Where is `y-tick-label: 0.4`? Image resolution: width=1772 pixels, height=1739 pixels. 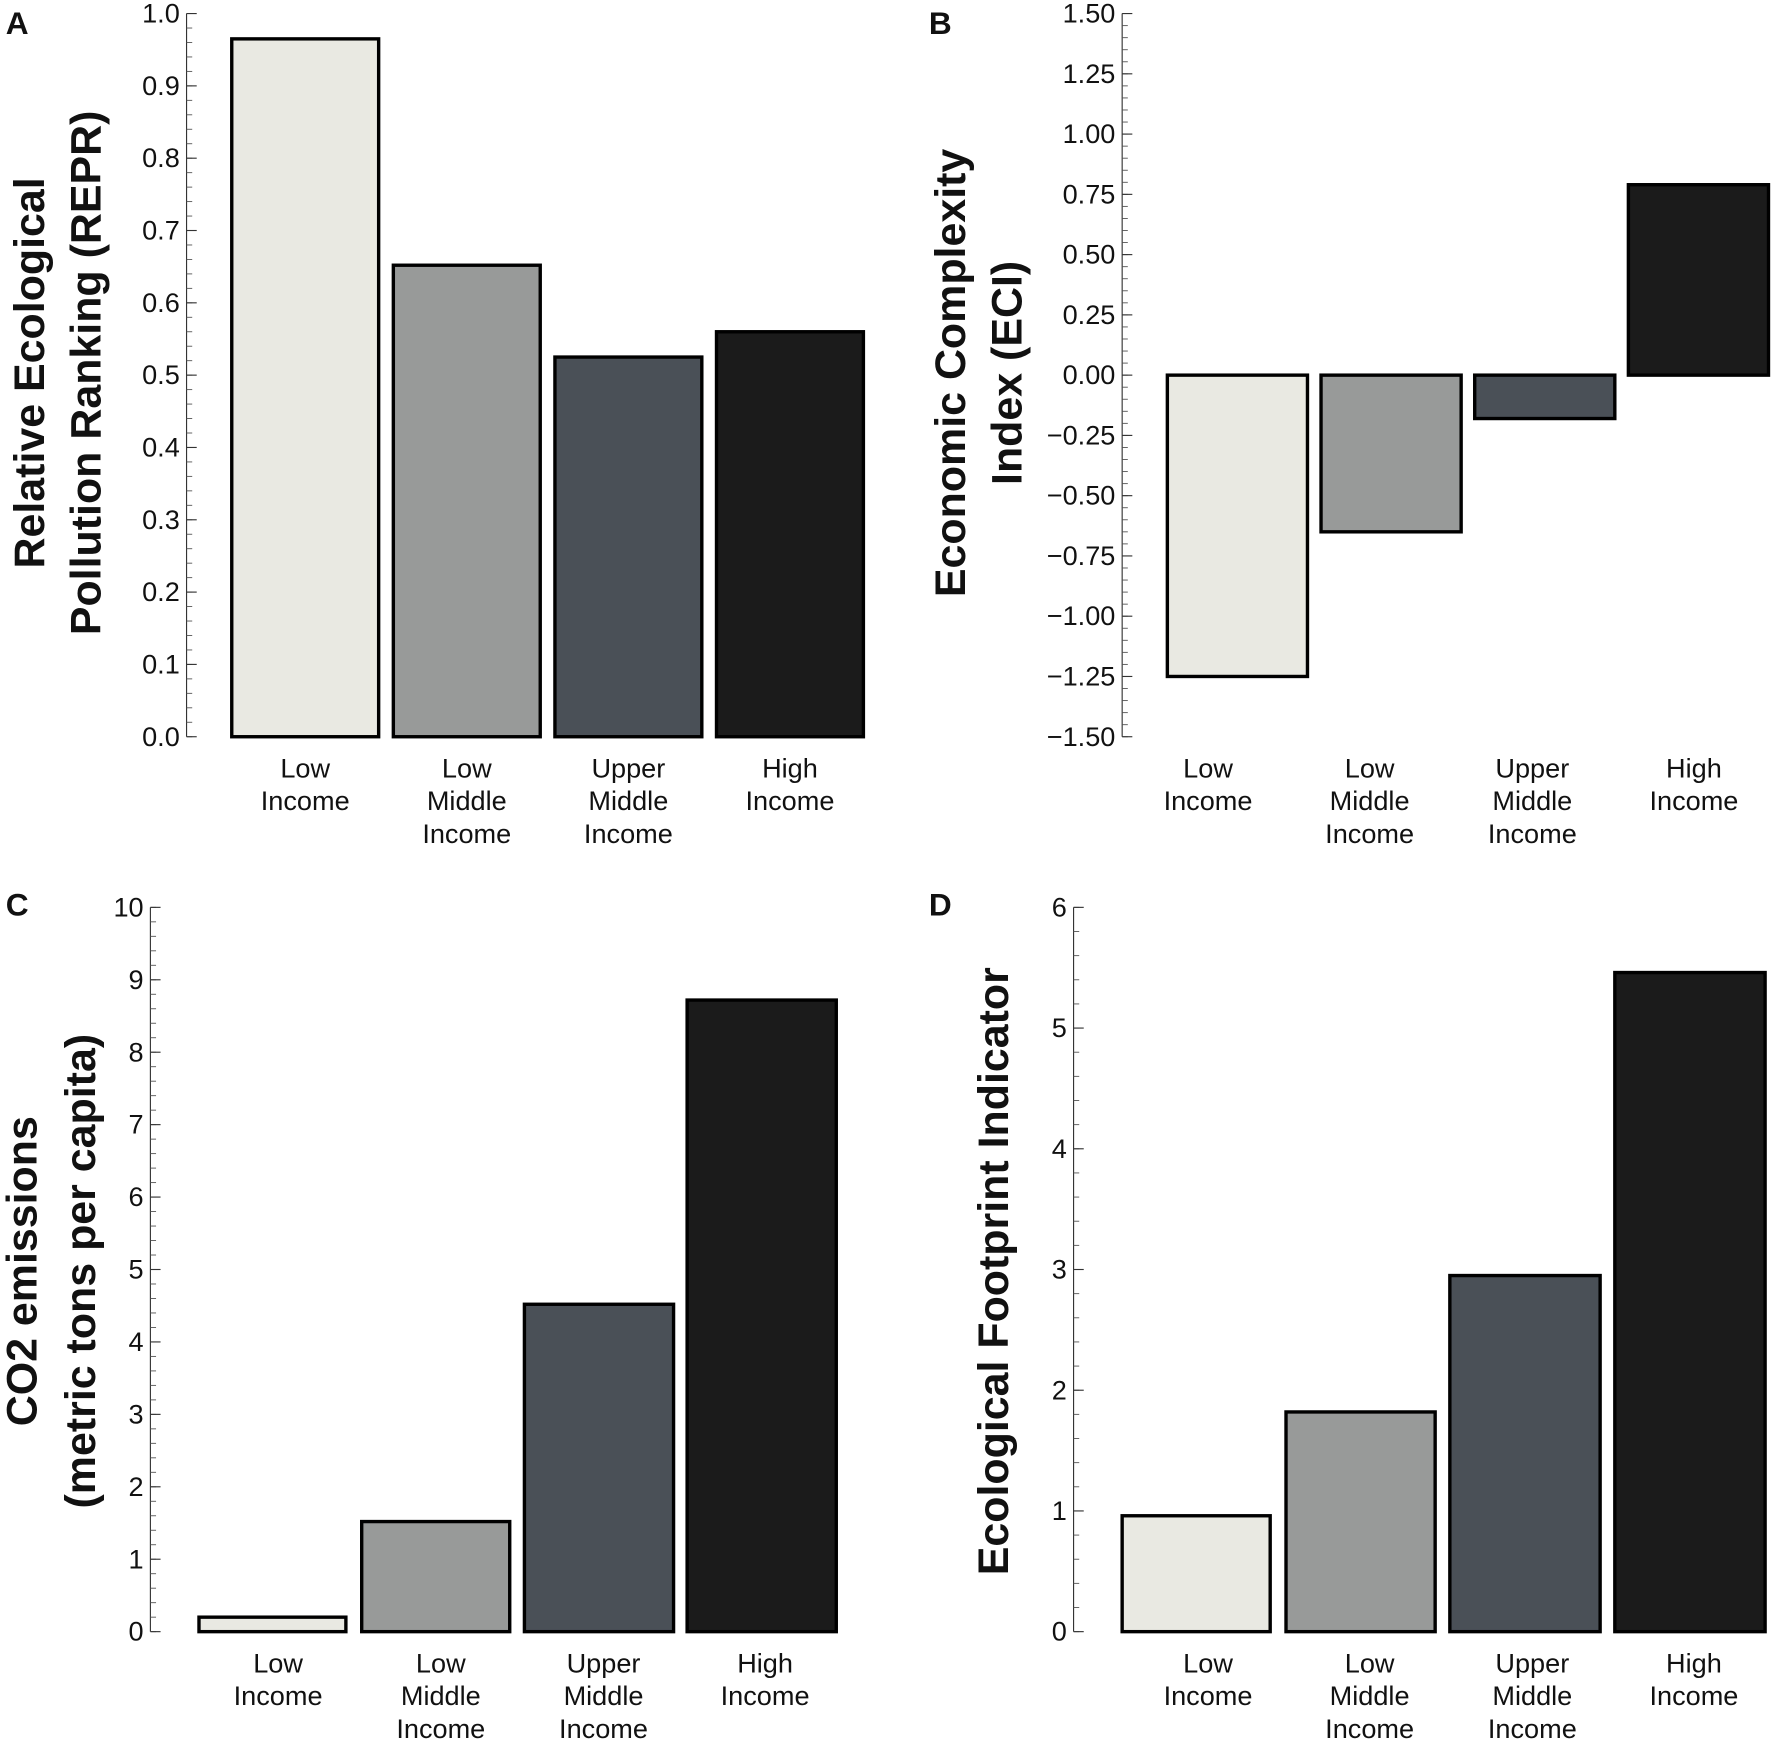
y-tick-label: 0.4 is located at coordinates (161, 447).